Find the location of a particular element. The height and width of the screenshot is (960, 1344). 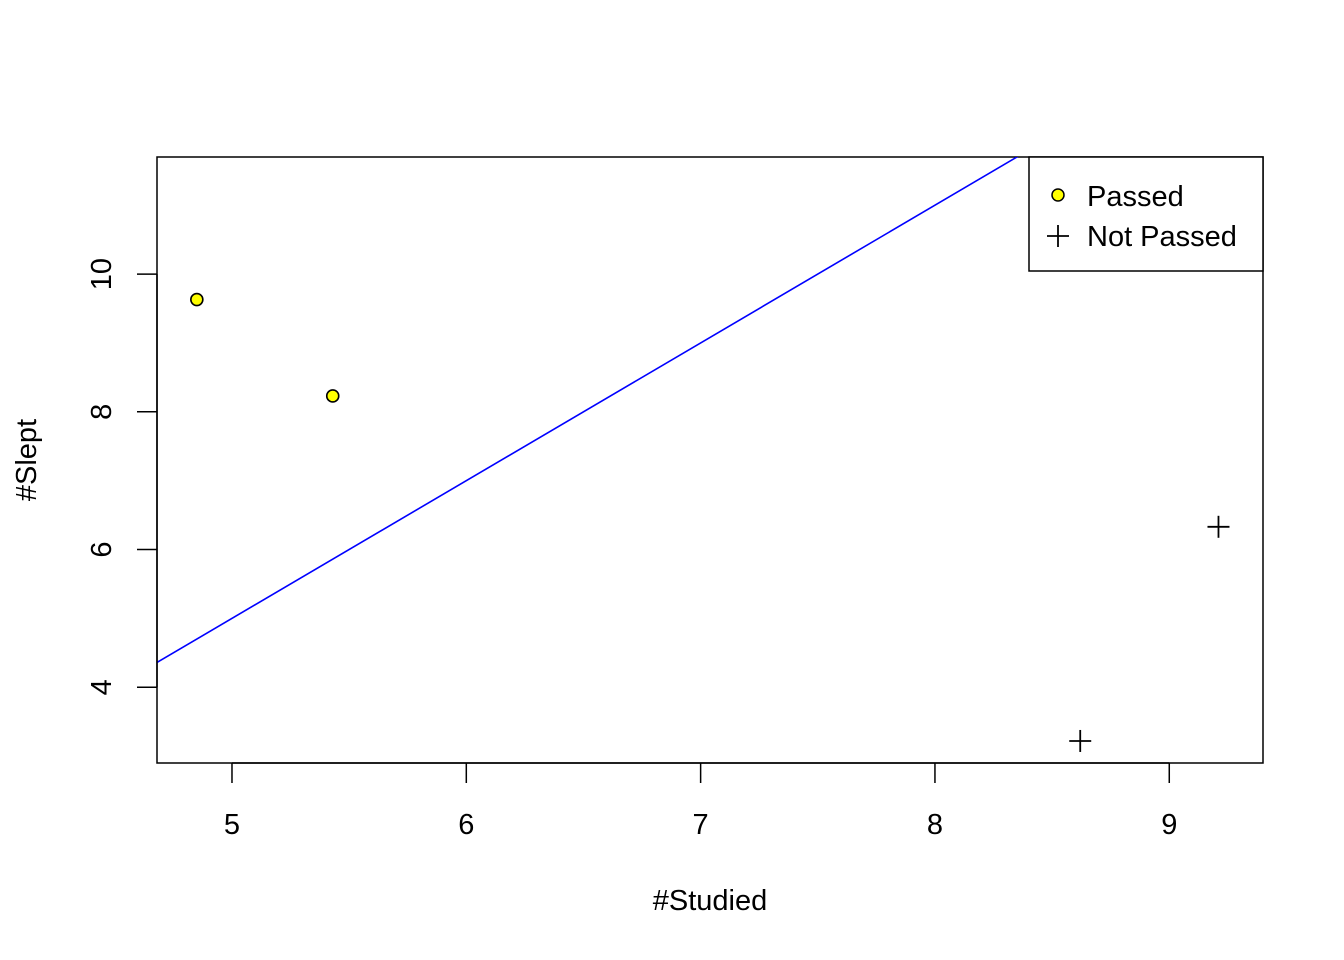

y-tick-label: 10 is located at coordinates (102, 274).